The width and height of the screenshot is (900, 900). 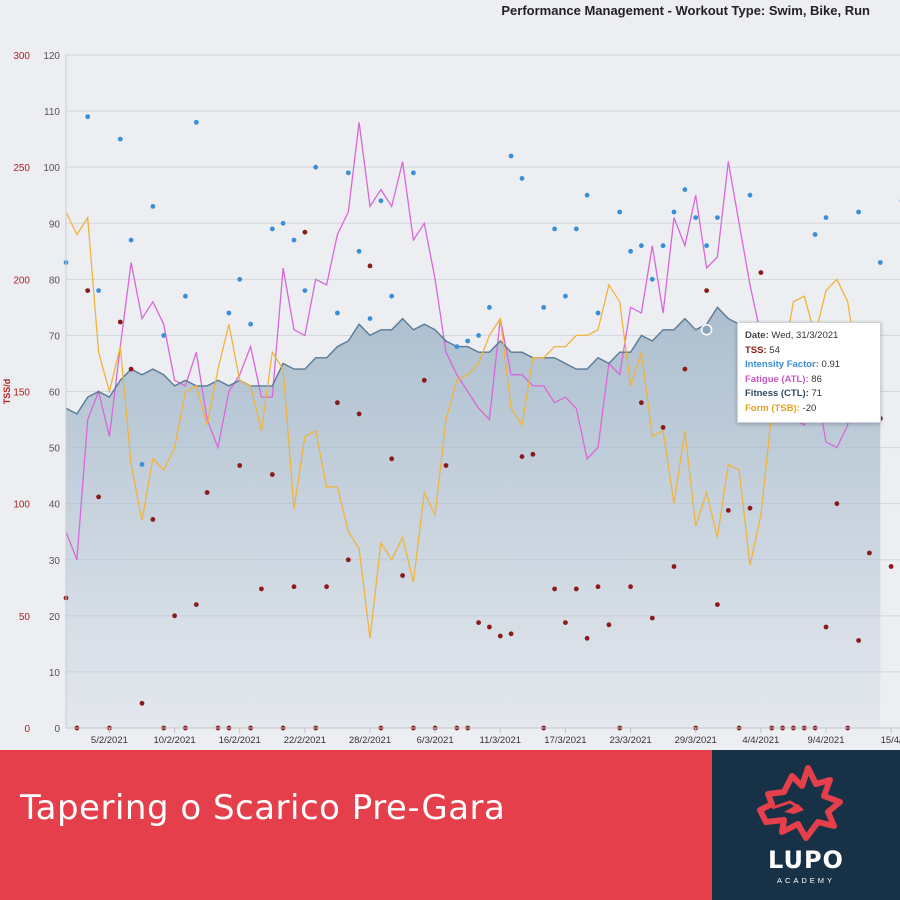 What do you see at coordinates (772, 408) in the screenshot?
I see `tooltip-tsb-key: Form (TSB):` at bounding box center [772, 408].